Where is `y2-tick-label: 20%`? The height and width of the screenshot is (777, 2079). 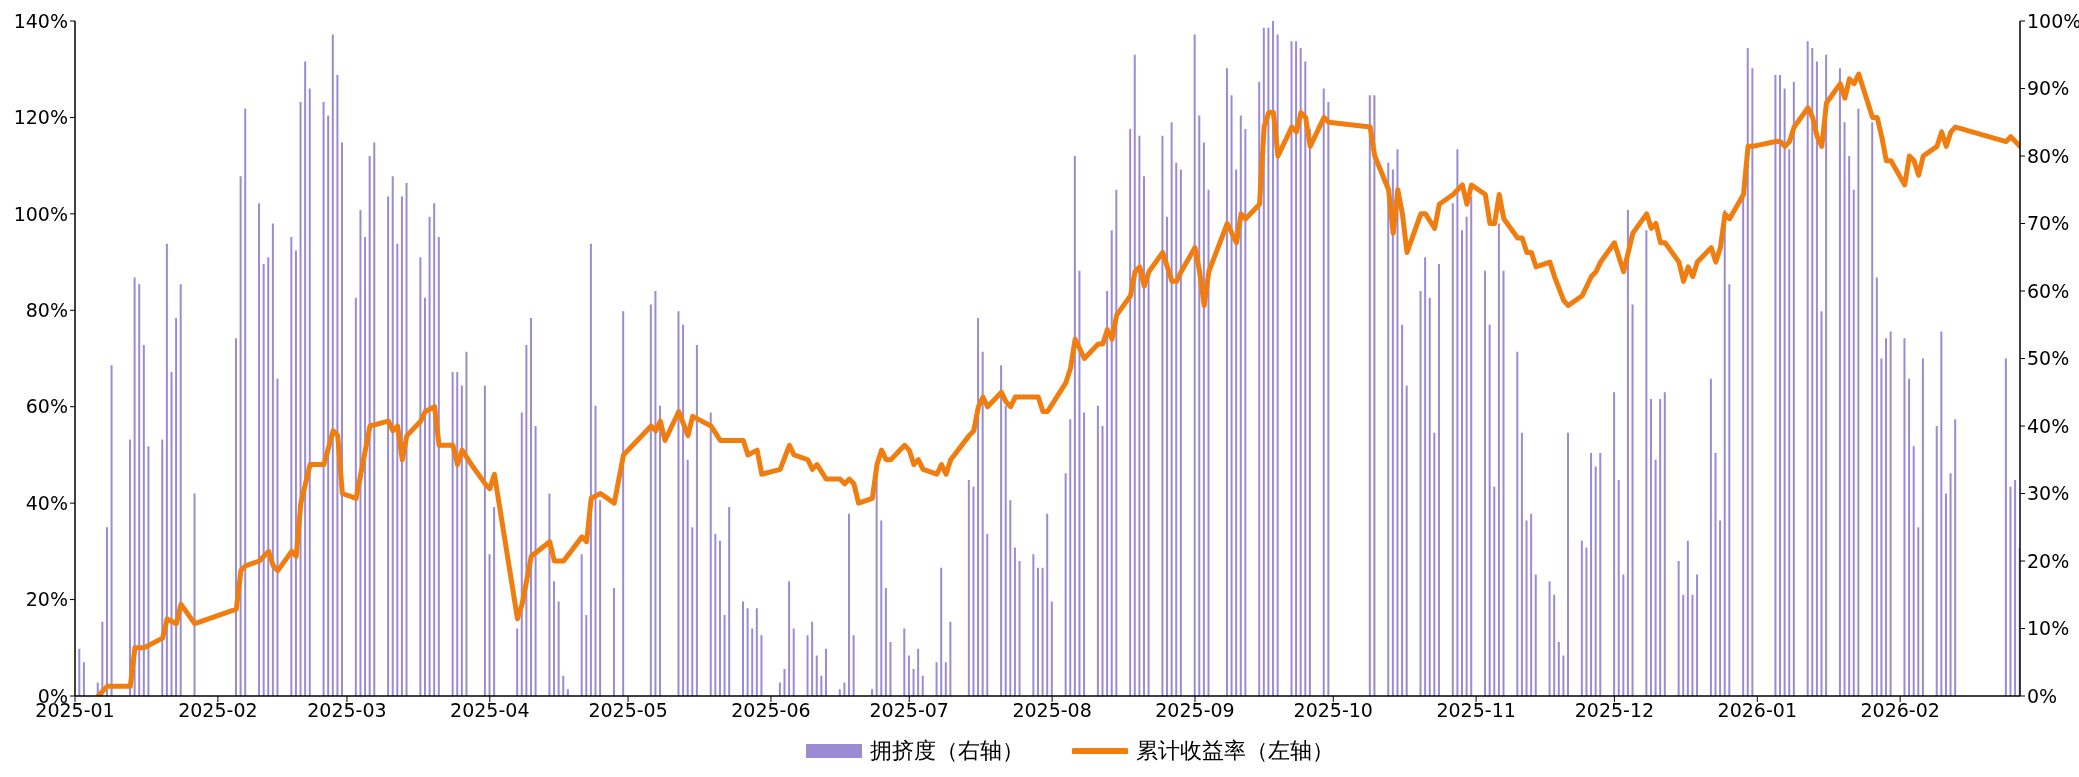
y2-tick-label: 20% is located at coordinates (2048, 560).